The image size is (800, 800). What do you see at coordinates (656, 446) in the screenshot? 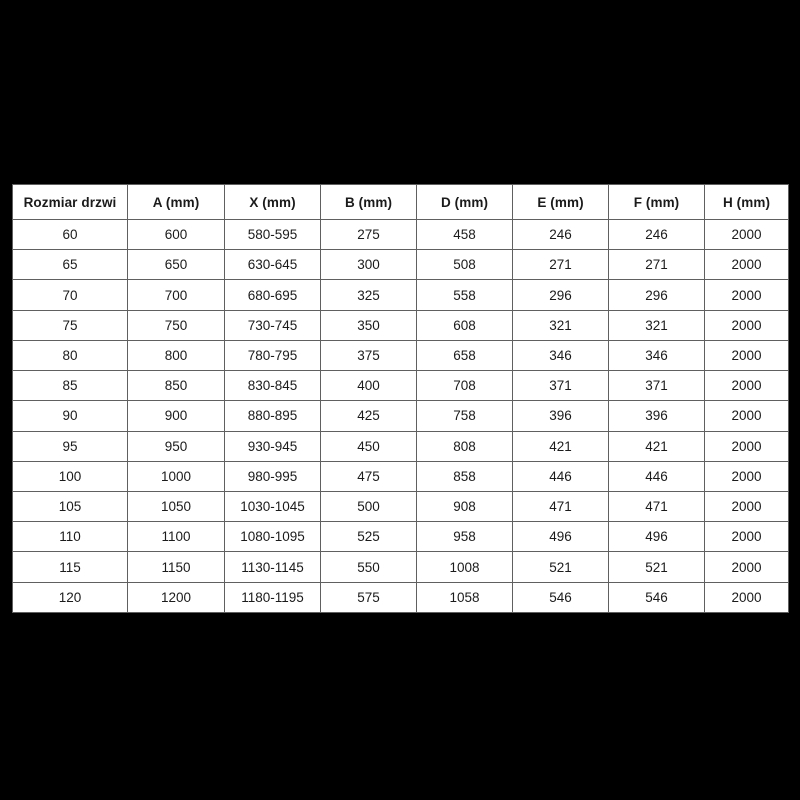
I see `cell-f: 421` at bounding box center [656, 446].